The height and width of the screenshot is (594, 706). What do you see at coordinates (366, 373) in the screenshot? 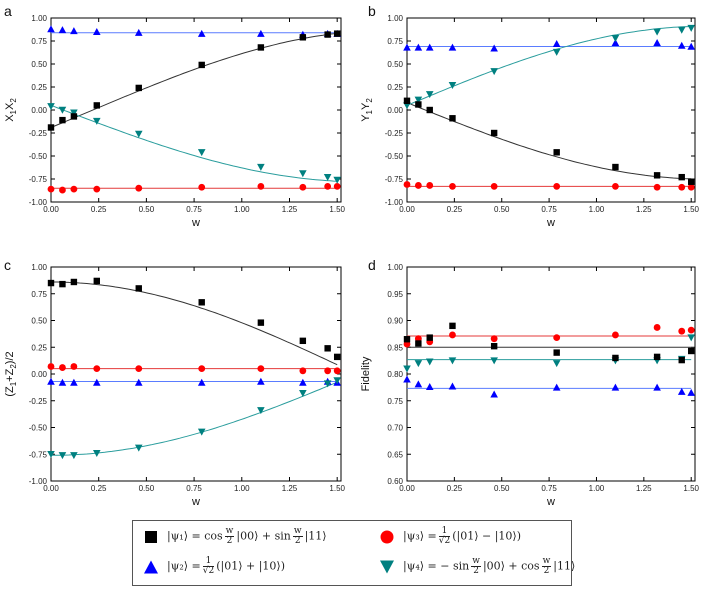
I see `y-axis-label: Fidelity` at bounding box center [366, 373].